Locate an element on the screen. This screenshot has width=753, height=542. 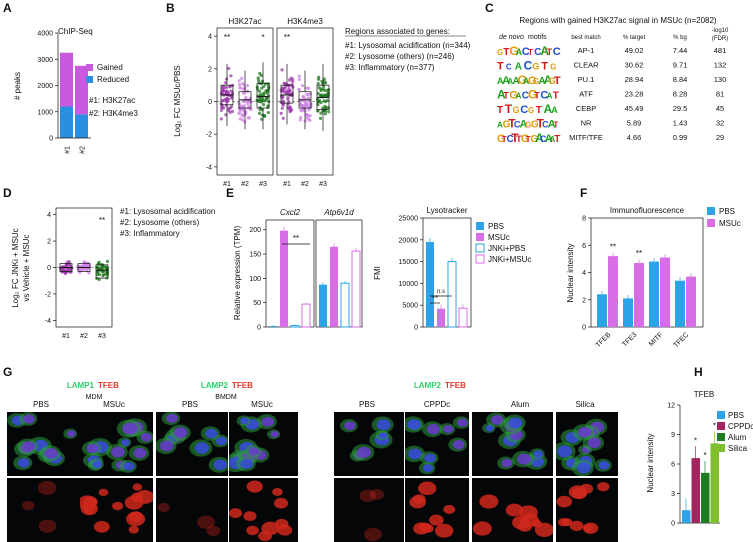
panel-h-bar is located at coordinates (695, 490).